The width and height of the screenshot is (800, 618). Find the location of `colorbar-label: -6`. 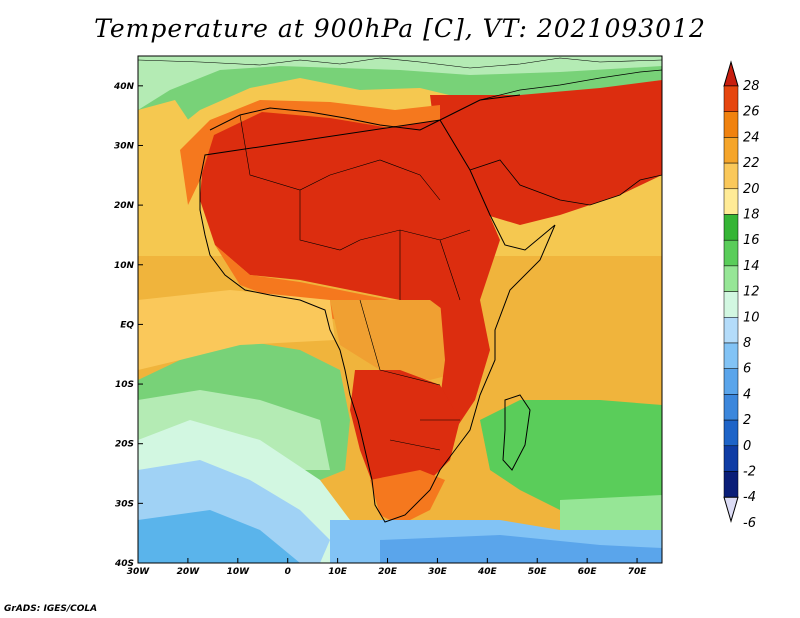

colorbar-label: -6 is located at coordinates (749, 523).